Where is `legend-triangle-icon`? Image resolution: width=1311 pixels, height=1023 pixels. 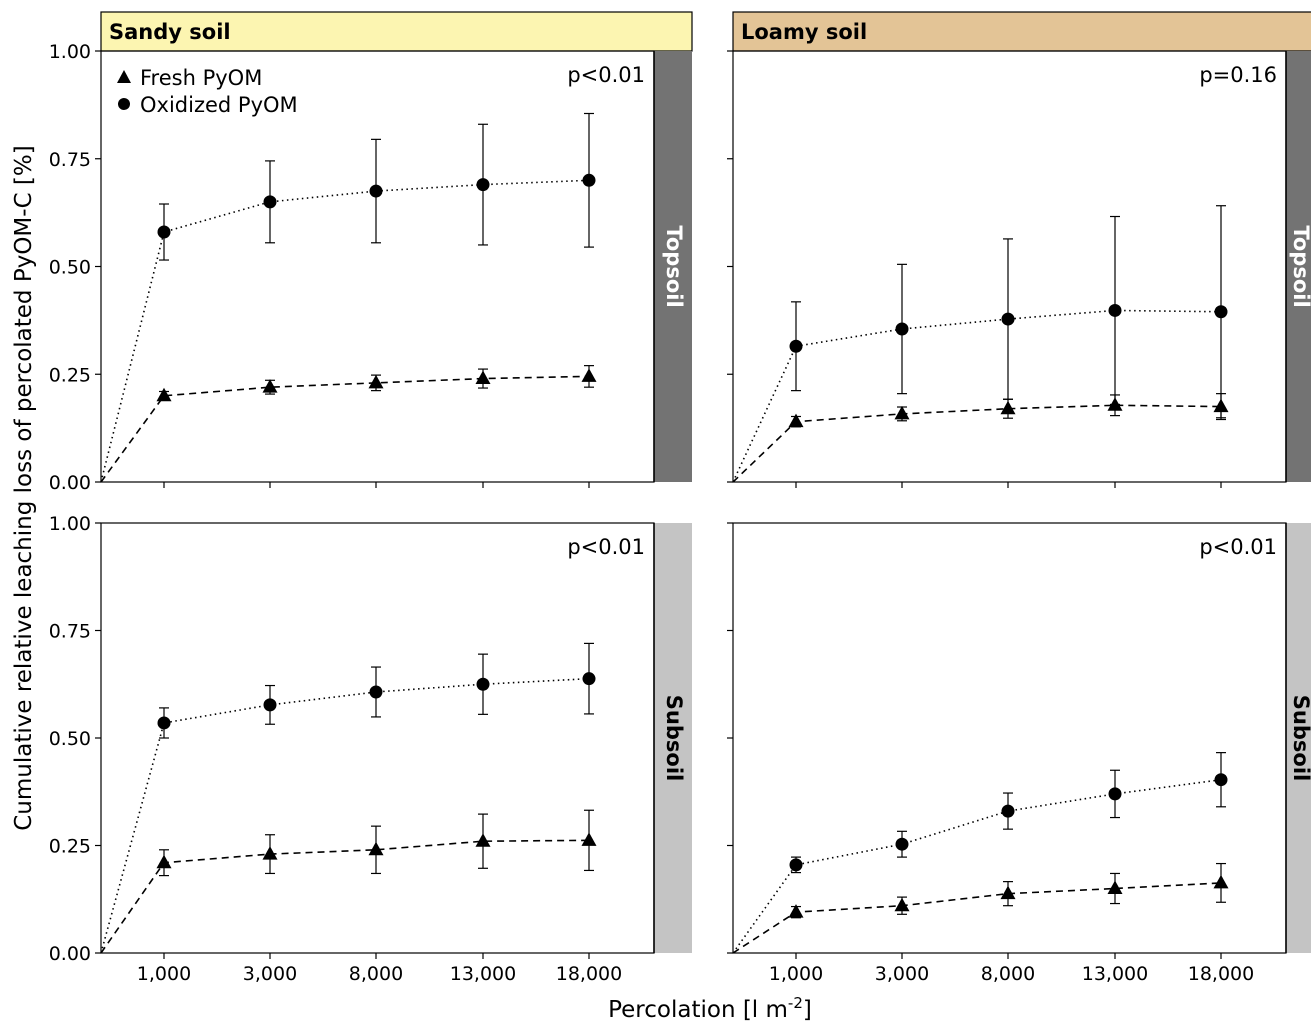 legend-triangle-icon is located at coordinates (124, 76).